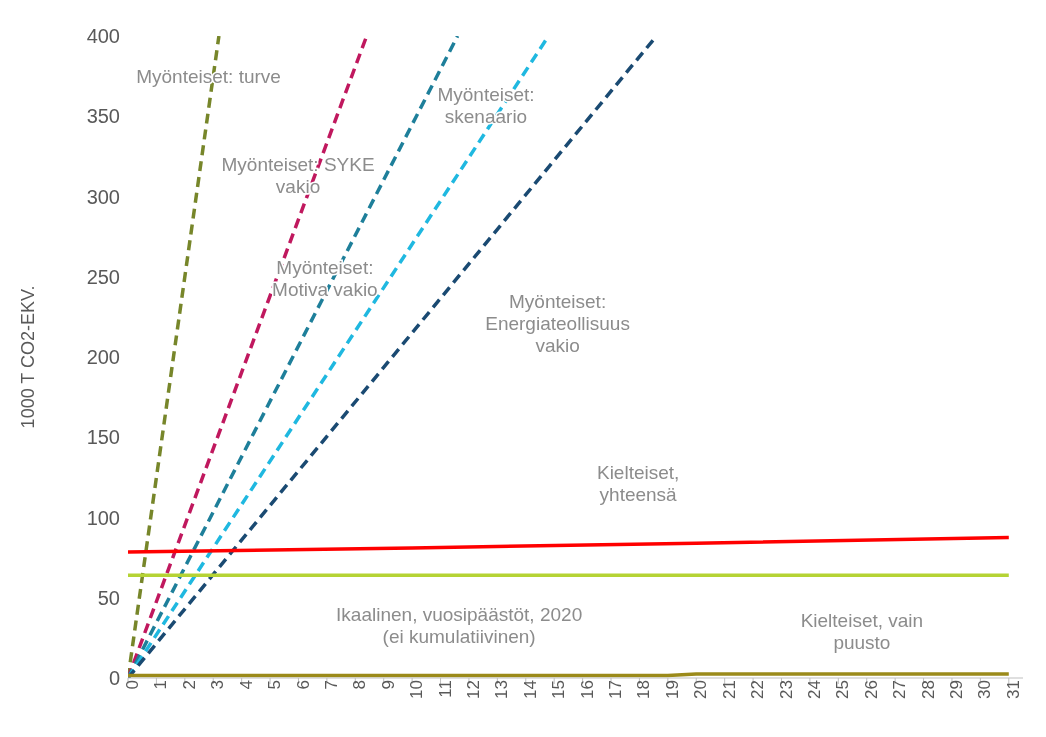 The image size is (1046, 737). What do you see at coordinates (729, 689) in the screenshot?
I see `x-tick-label: 21` at bounding box center [729, 689].